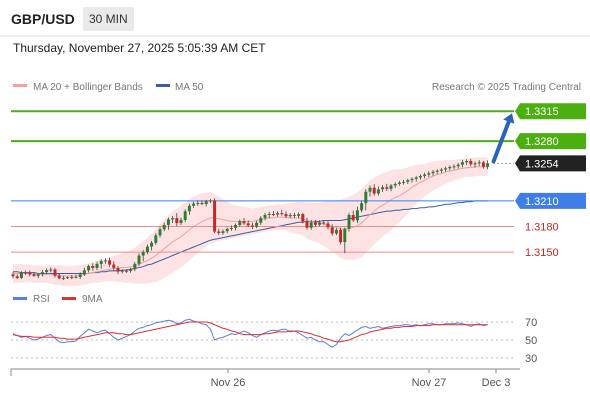 Image resolution: width=590 pixels, height=400 pixels. Describe the element at coordinates (550, 181) in the screenshot. I see `price-level-labels: 1.3315 1.3280 1.3254 1.3210 1.3180 1.3150` at that location.